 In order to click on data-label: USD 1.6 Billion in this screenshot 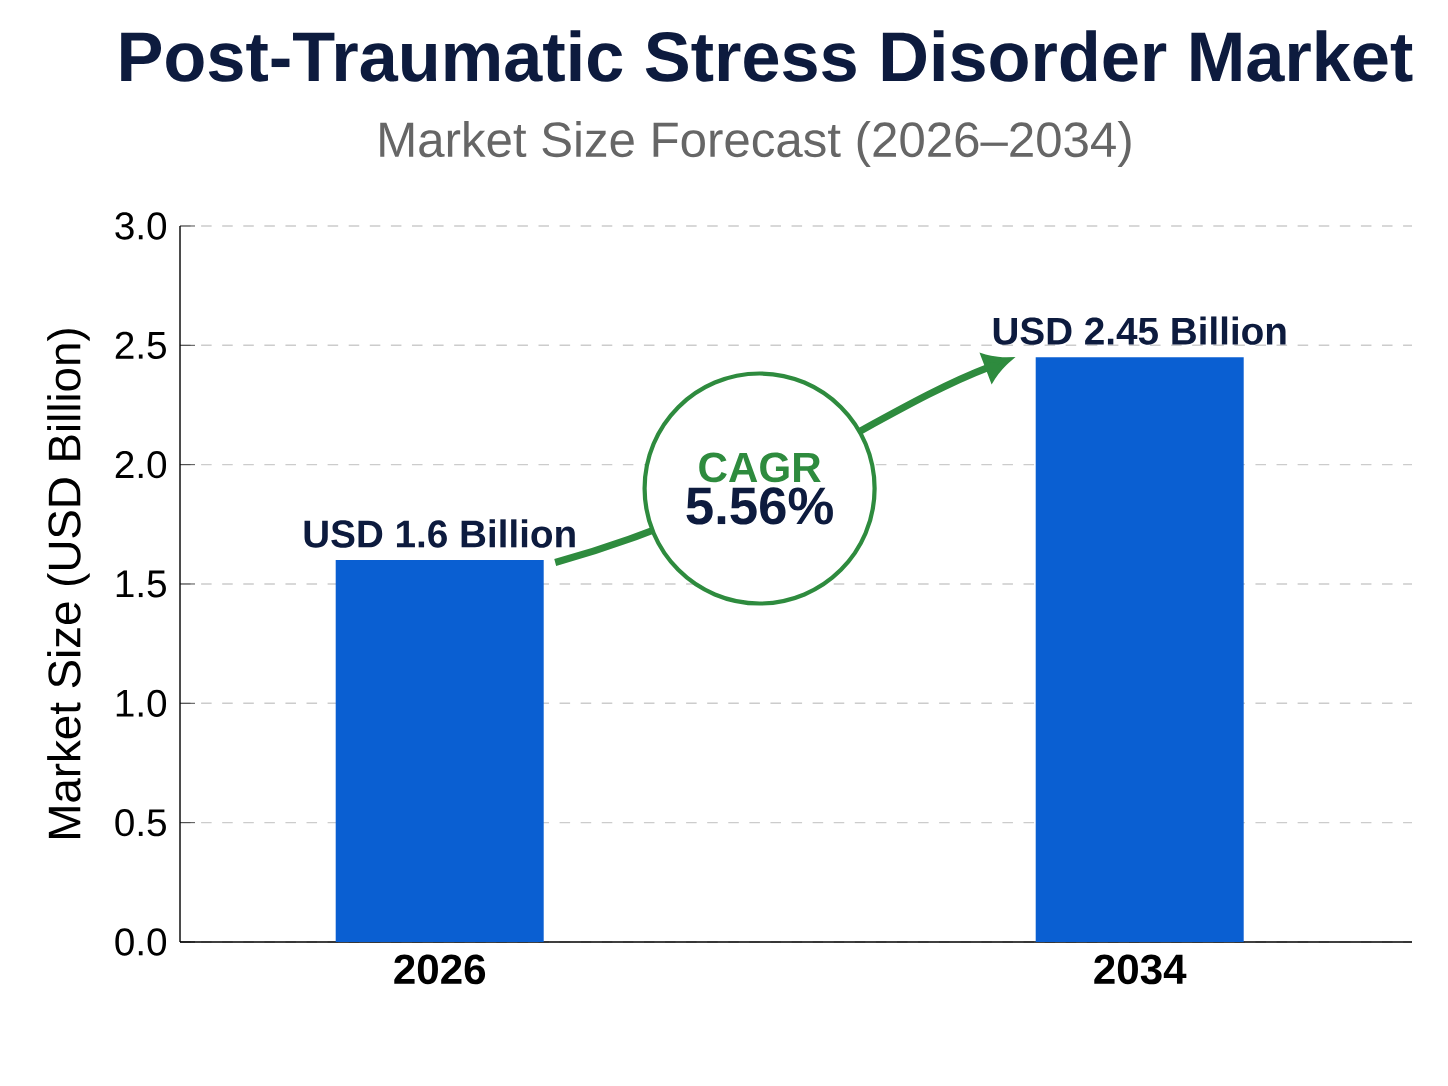, I will do `click(439, 533)`.